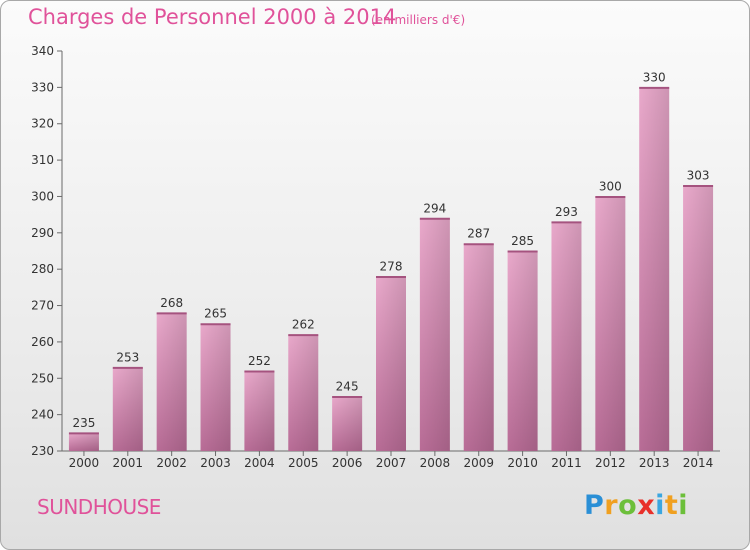  What do you see at coordinates (215, 314) in the screenshot?
I see `data-label: 265` at bounding box center [215, 314].